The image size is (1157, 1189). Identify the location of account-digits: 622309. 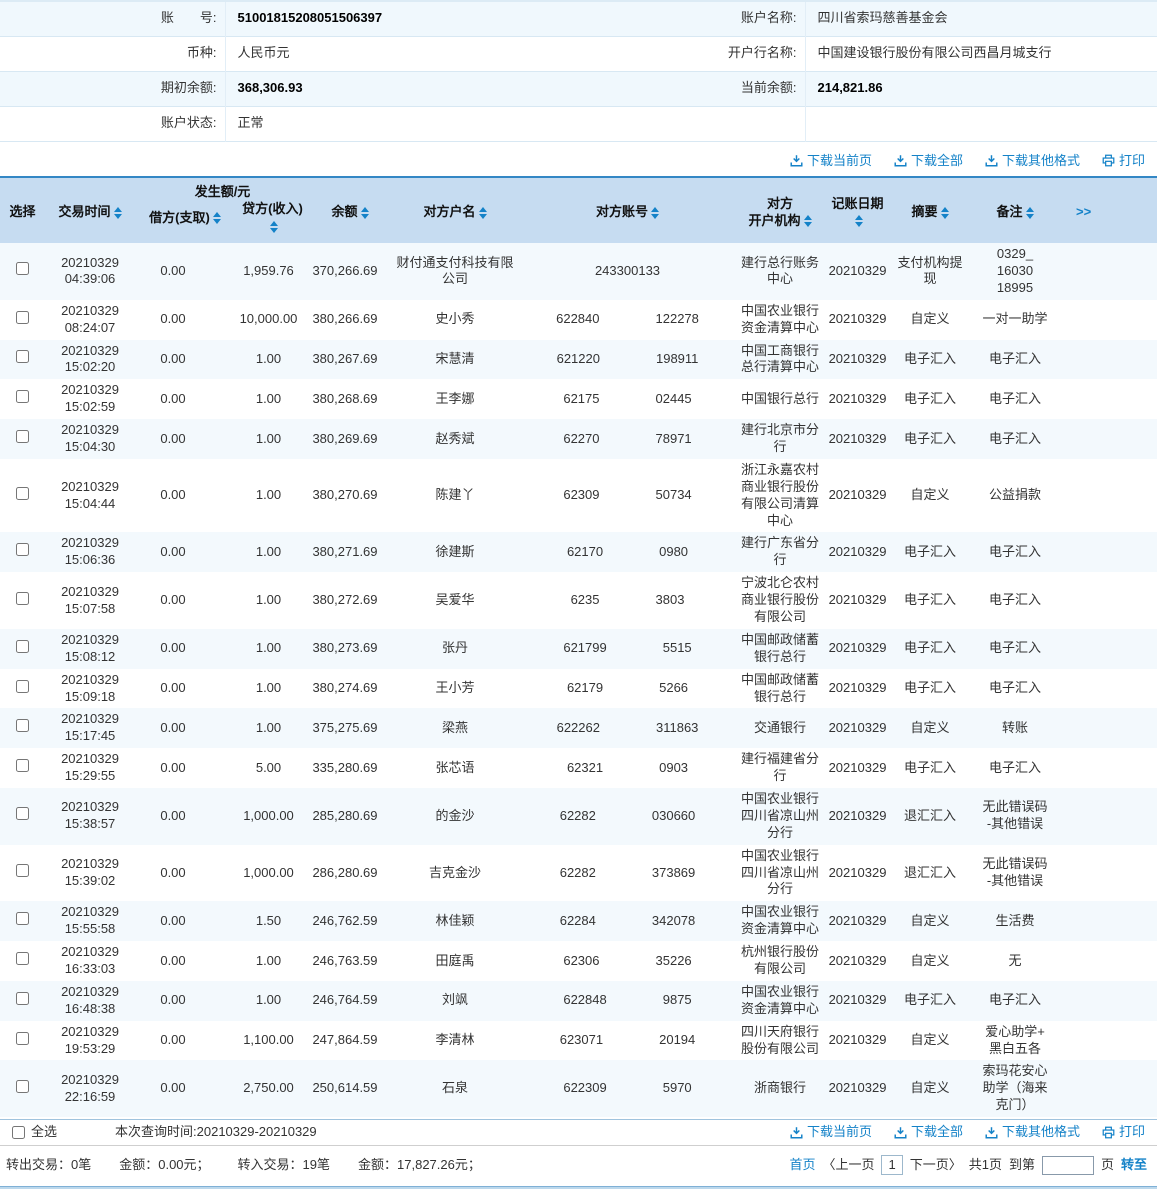
(585, 1088).